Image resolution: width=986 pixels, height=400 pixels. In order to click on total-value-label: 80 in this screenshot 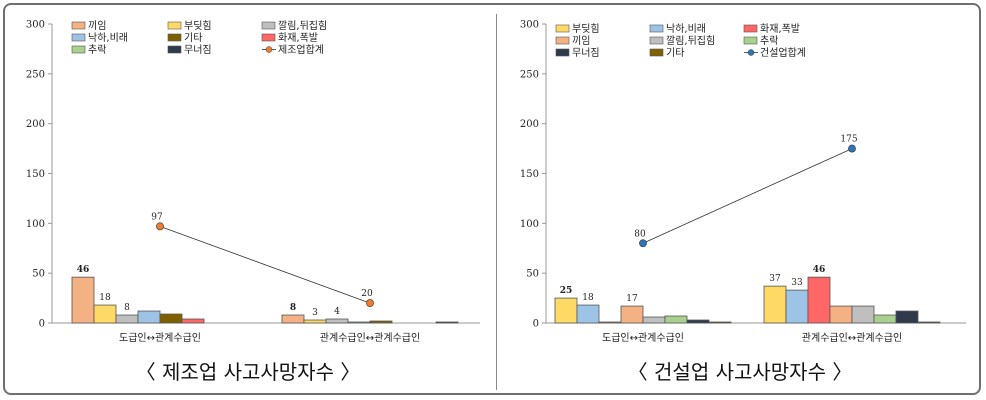, I will do `click(640, 234)`.